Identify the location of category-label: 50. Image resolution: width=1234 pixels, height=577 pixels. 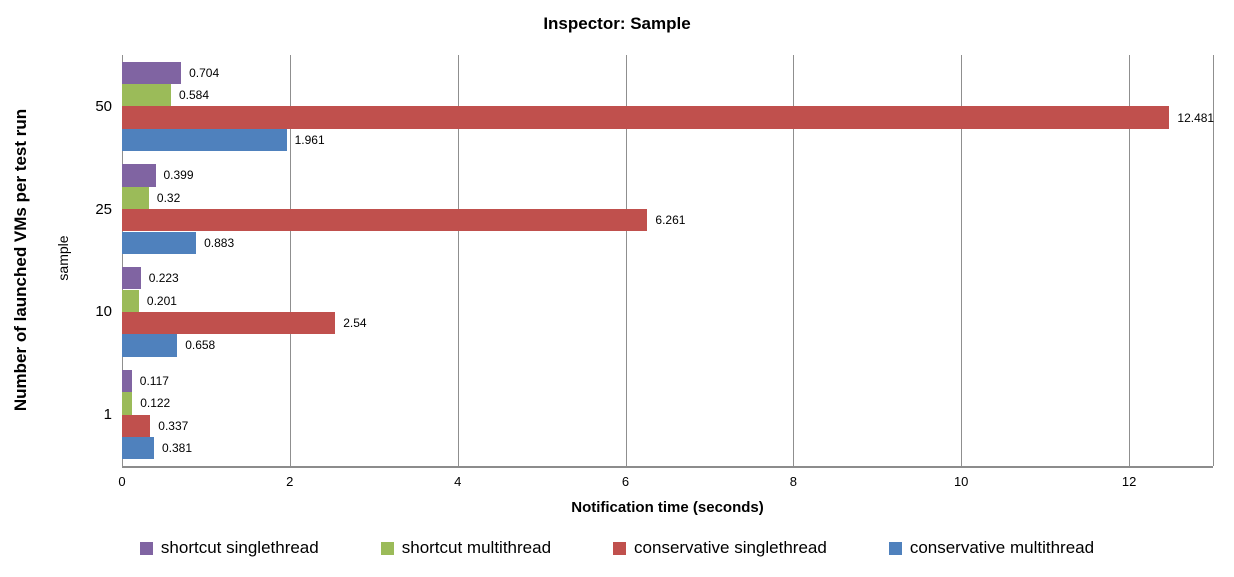
(103, 106).